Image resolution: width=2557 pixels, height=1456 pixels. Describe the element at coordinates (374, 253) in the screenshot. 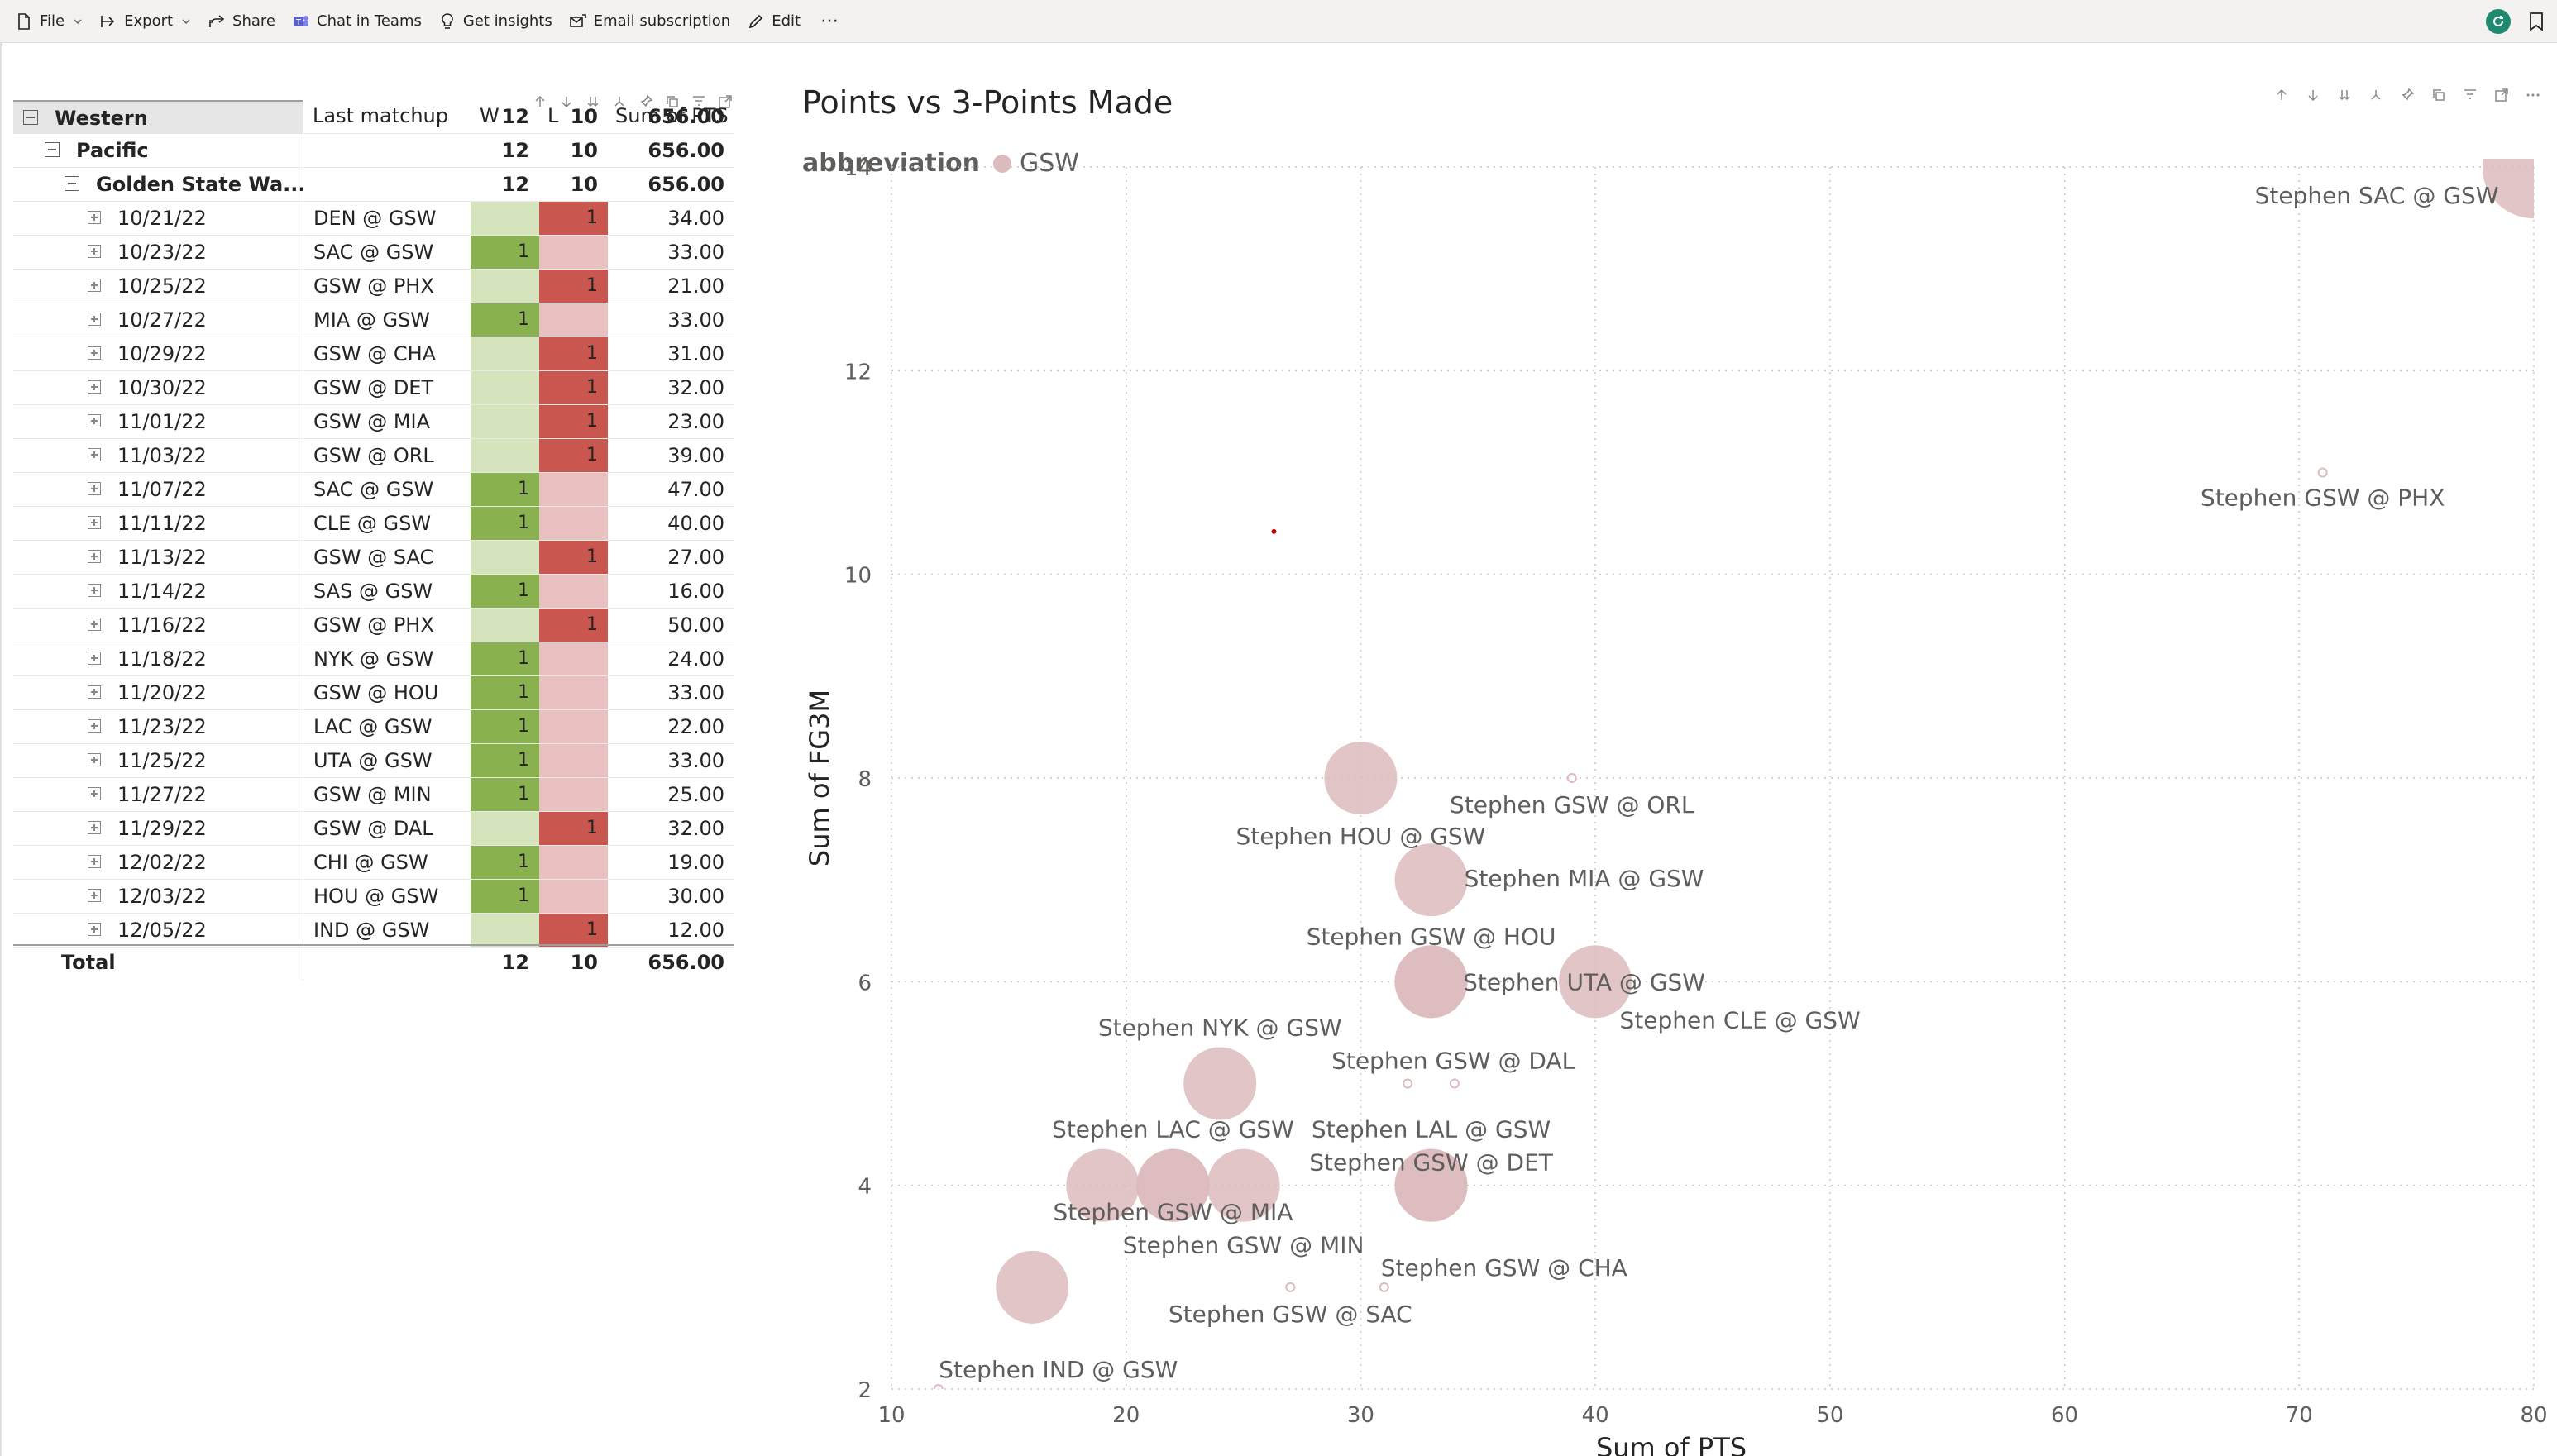

I see `table-row: 10/23/22 SAC @ GSW 1 33.00` at that location.